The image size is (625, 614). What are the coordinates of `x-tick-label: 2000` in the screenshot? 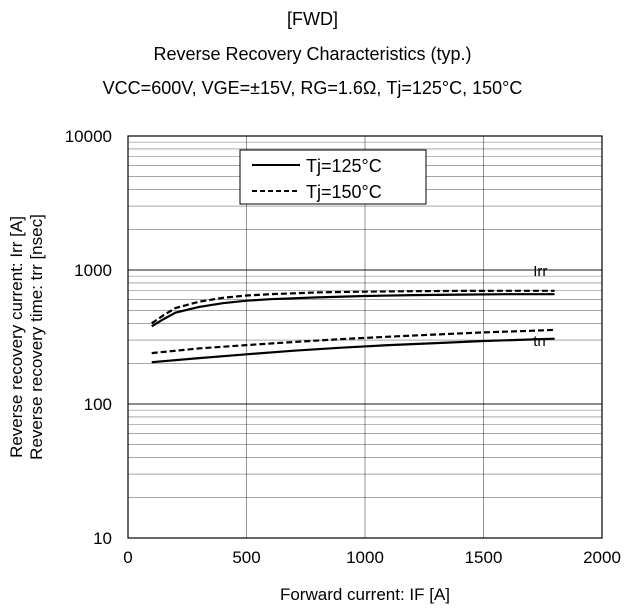 It's located at (602, 557).